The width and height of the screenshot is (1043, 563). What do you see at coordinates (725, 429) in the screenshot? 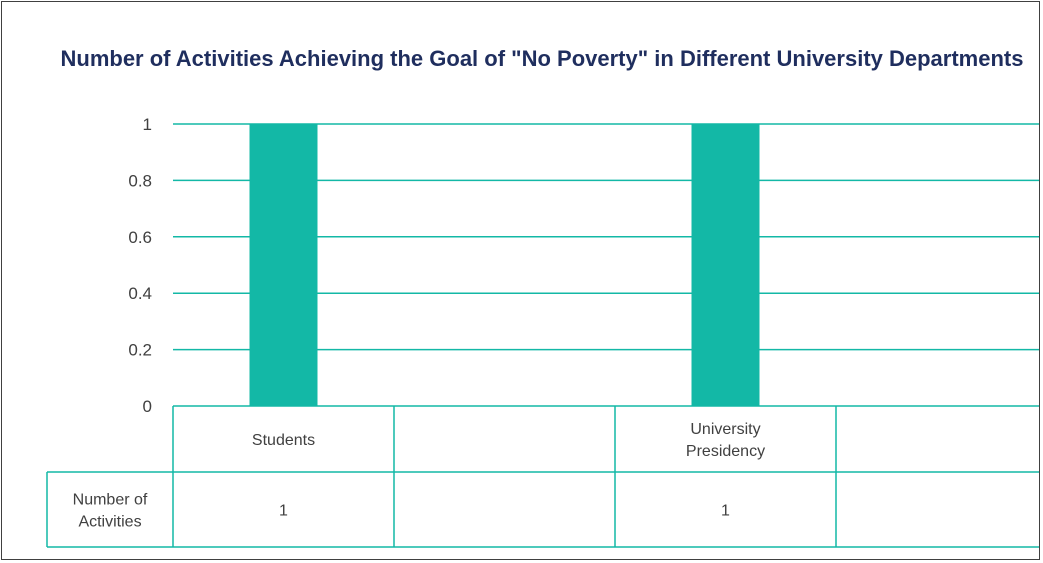
I see `x-tick-label: University` at bounding box center [725, 429].